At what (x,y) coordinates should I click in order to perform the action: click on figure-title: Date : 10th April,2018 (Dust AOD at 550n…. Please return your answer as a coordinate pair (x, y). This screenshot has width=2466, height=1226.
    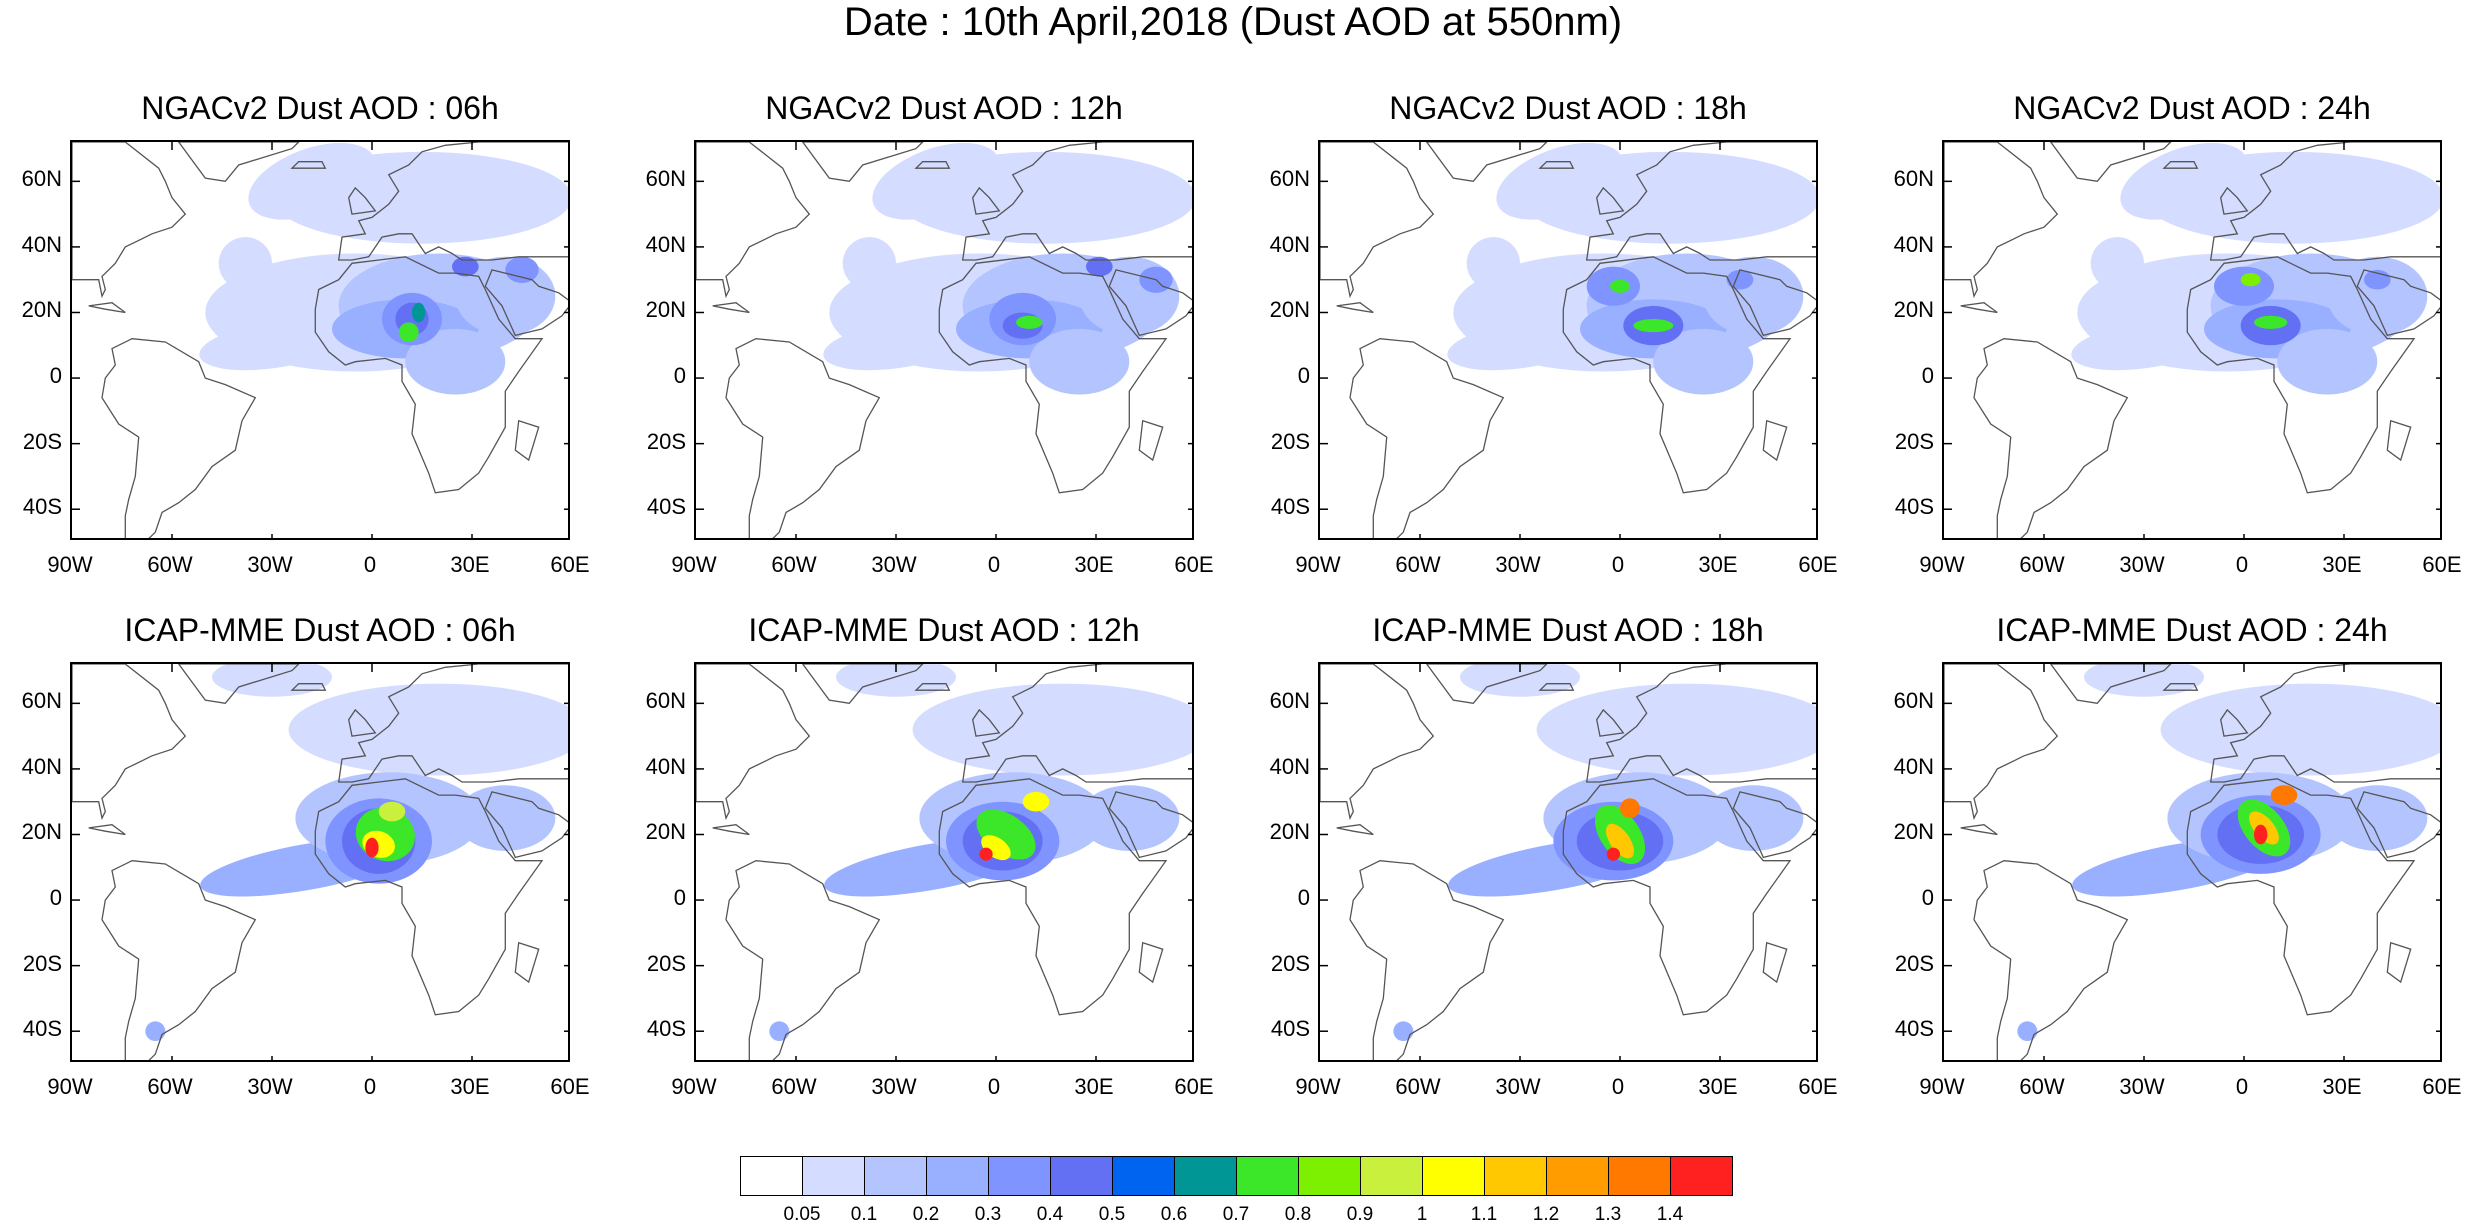
    Looking at the image, I should click on (1233, 22).